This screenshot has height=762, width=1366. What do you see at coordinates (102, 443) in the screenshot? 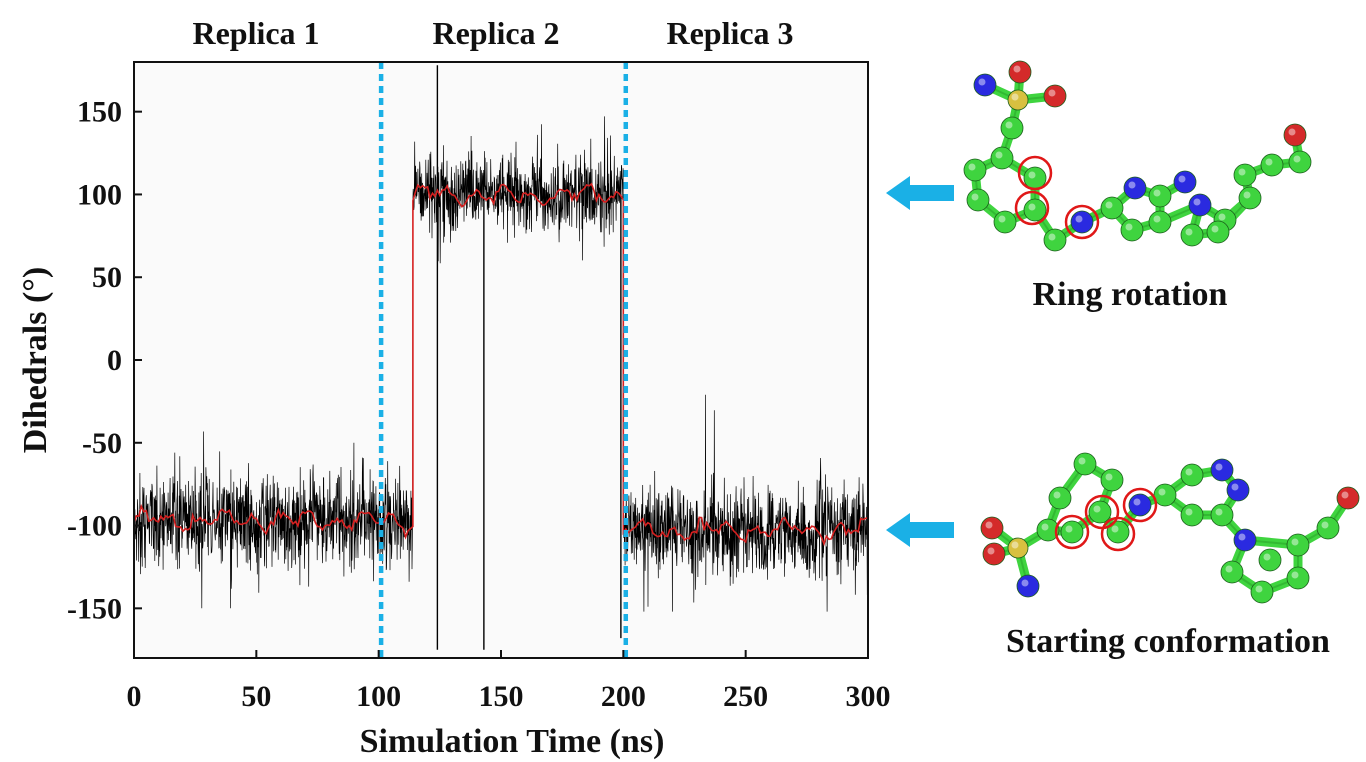
I see `y-tick-label--50: -50` at bounding box center [102, 443].